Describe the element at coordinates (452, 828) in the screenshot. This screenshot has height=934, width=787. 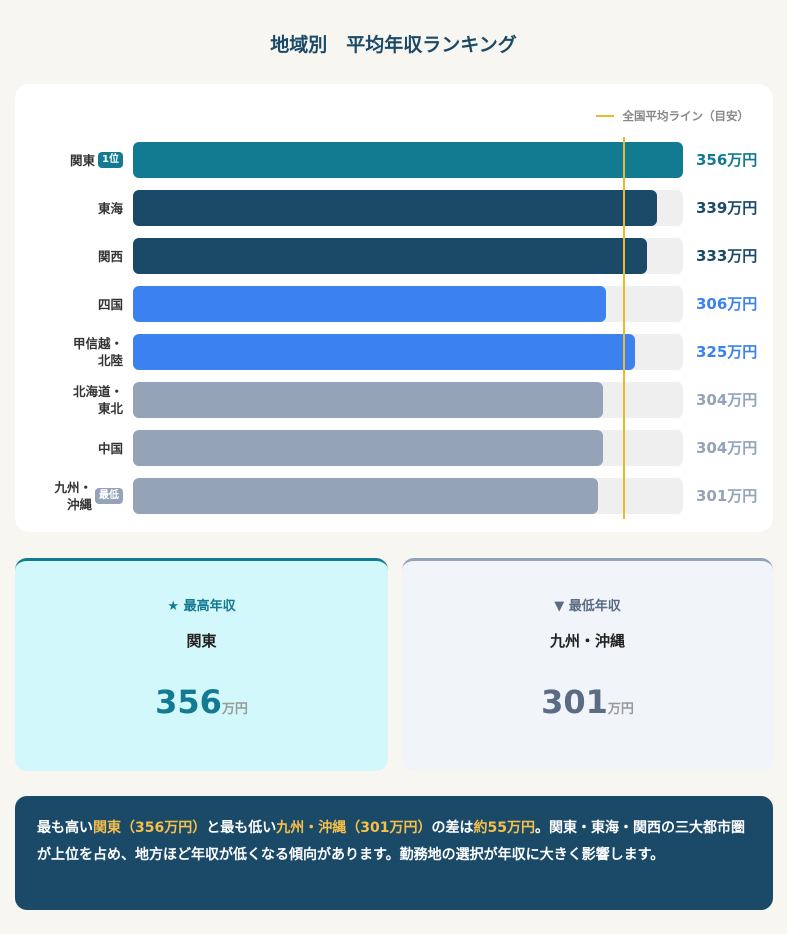
I see `note-text: の差は` at that location.